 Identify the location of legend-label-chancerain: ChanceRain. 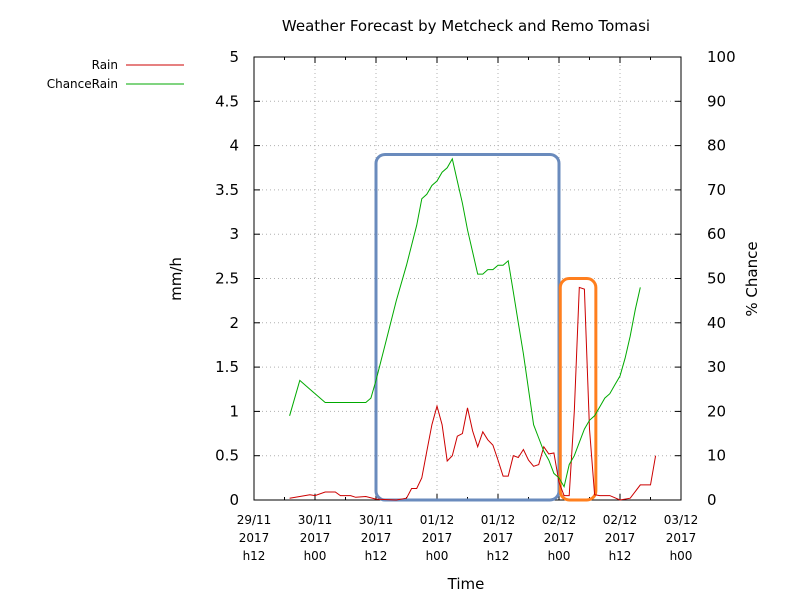
(82, 84).